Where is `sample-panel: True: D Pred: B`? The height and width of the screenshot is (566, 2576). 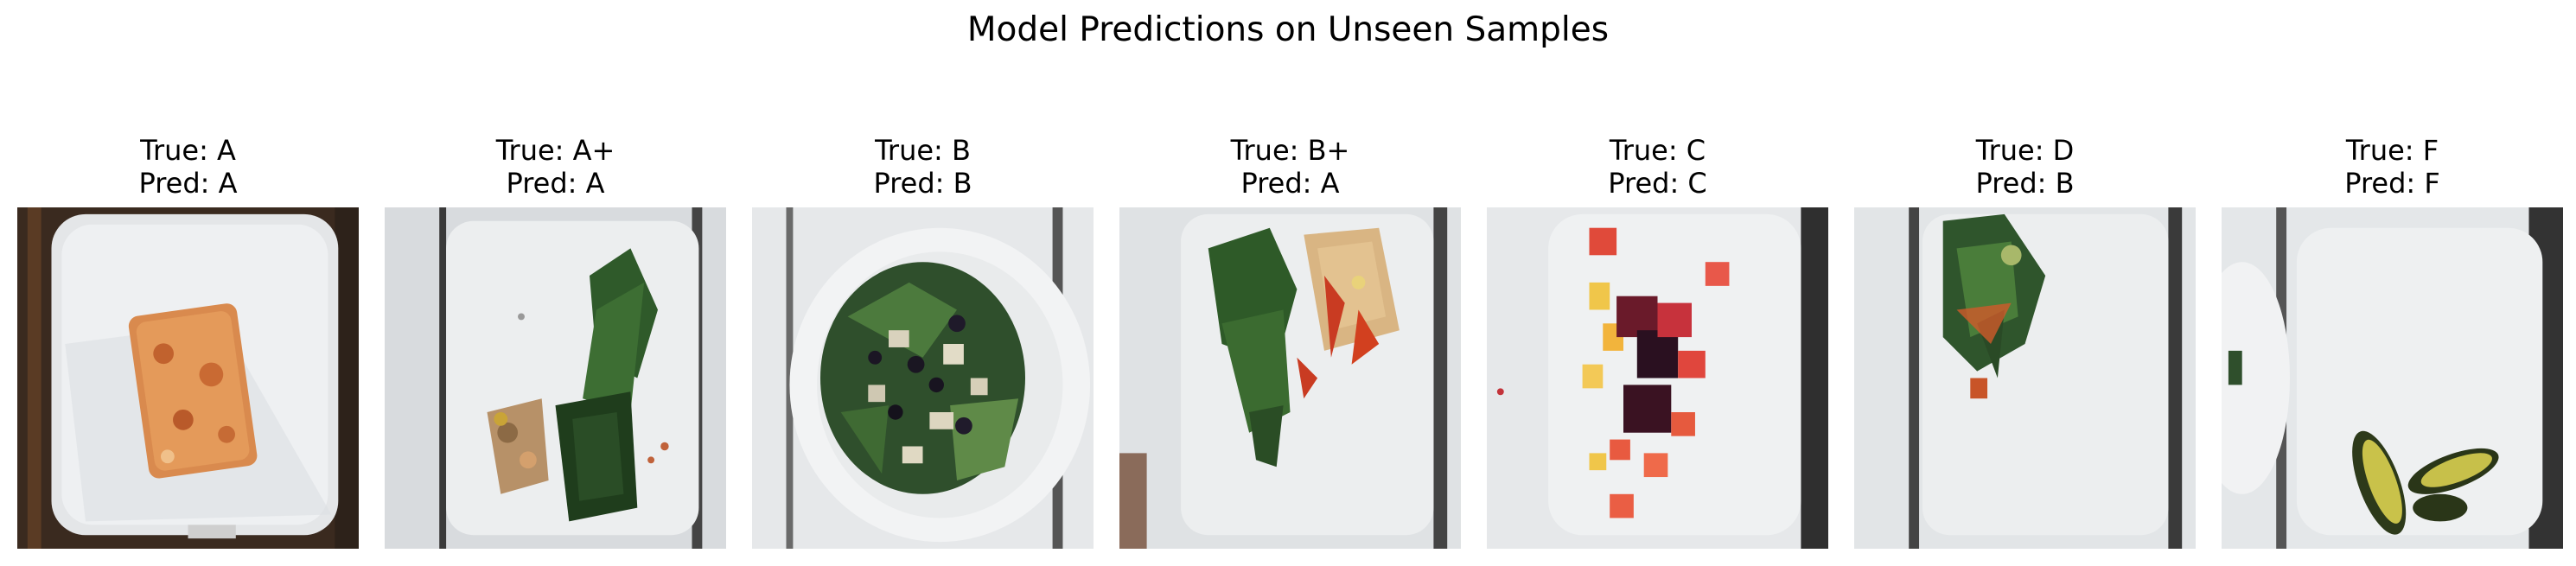 sample-panel: True: D Pred: B is located at coordinates (2025, 343).